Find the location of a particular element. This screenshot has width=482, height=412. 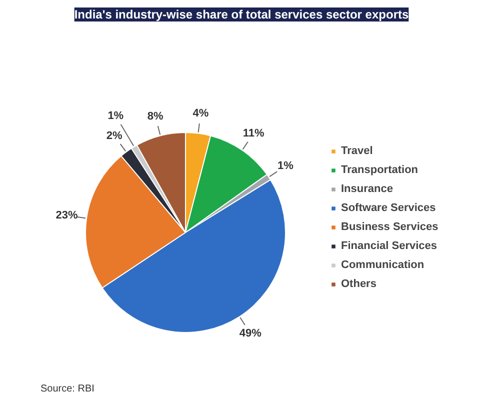

data-label: 49% is located at coordinates (250, 333).